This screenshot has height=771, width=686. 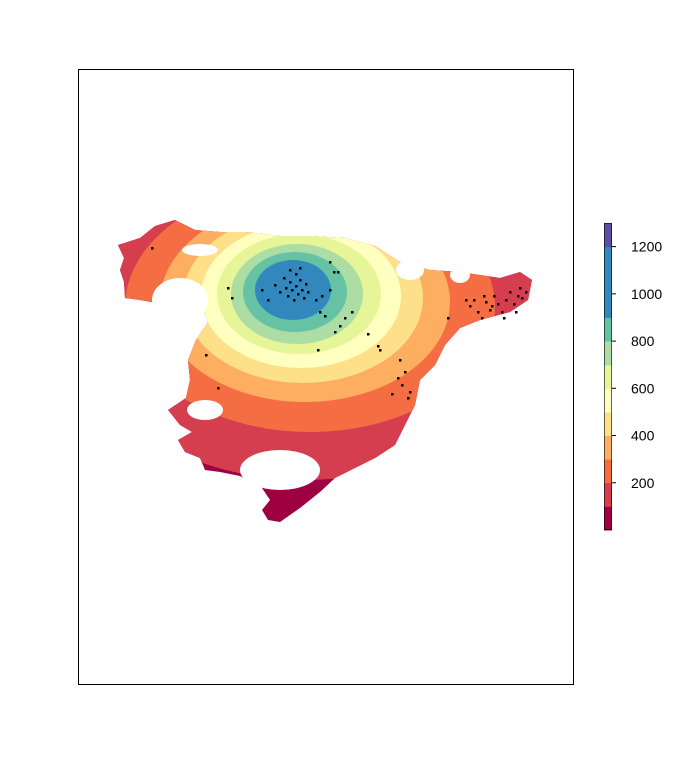 I want to click on colorbar-tick-label: 600, so click(x=643, y=388).